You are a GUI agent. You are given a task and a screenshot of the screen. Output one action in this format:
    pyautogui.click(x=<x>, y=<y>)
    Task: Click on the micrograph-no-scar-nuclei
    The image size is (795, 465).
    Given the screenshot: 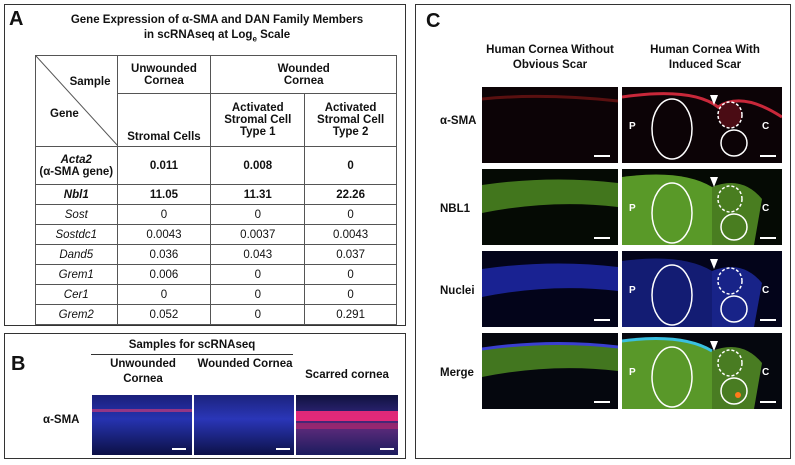 What is the action you would take?
    pyautogui.click(x=550, y=289)
    